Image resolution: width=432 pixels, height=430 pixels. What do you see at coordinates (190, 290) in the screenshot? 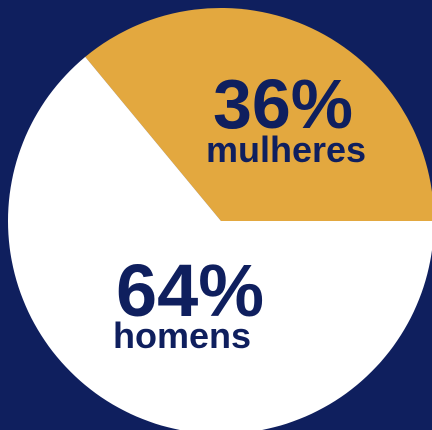
I see `value-label: 64%` at bounding box center [190, 290].